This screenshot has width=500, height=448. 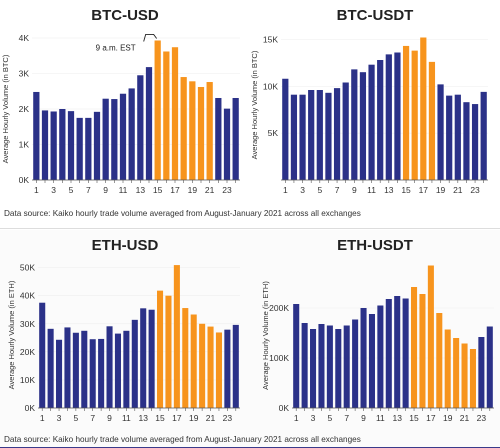 I want to click on chart-title: ETH-USD, so click(x=125, y=245).